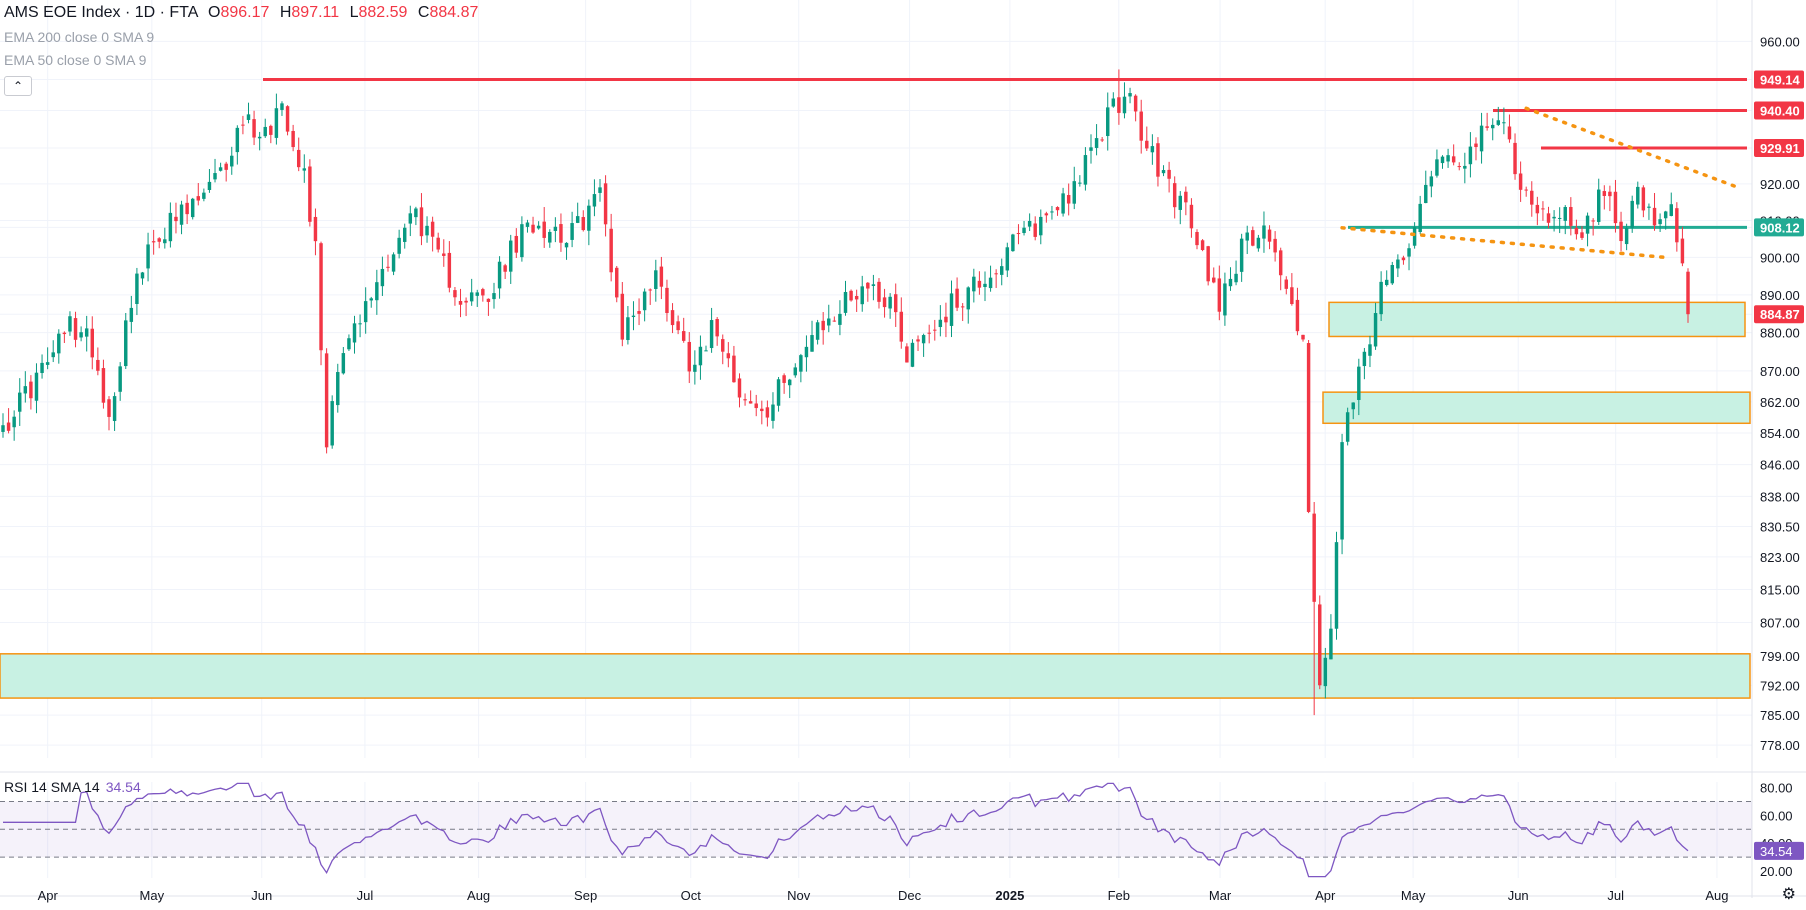 This screenshot has width=1806, height=910. I want to click on time-tick-label: Apr, so click(1325, 895).